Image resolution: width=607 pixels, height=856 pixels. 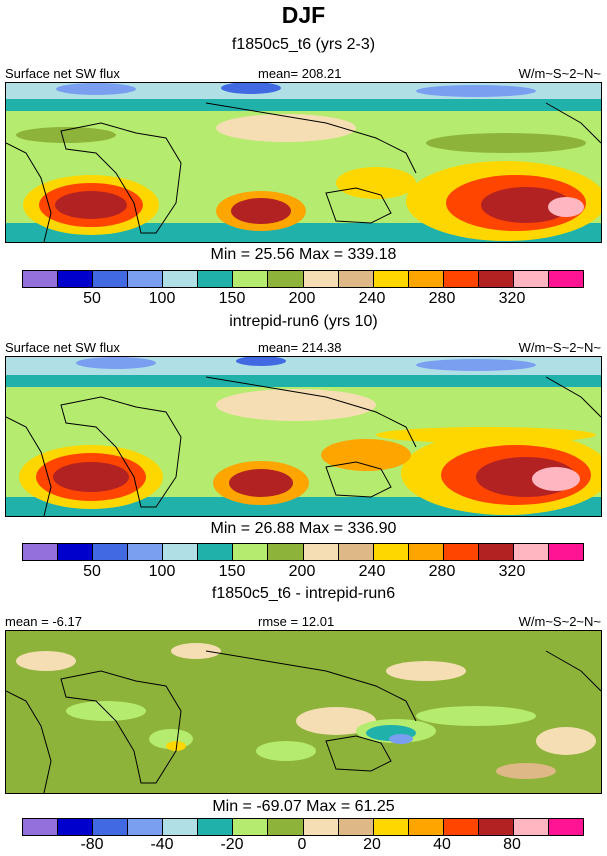 What do you see at coordinates (162, 298) in the screenshot?
I see `colorbar-tick-label: 100` at bounding box center [162, 298].